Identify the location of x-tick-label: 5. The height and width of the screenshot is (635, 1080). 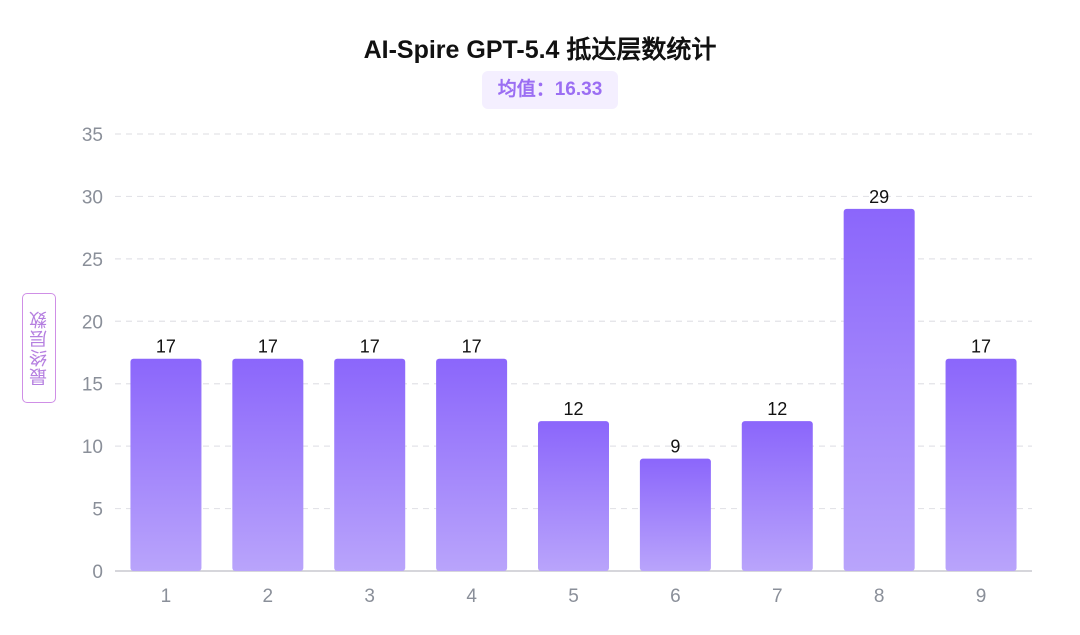
(573, 596).